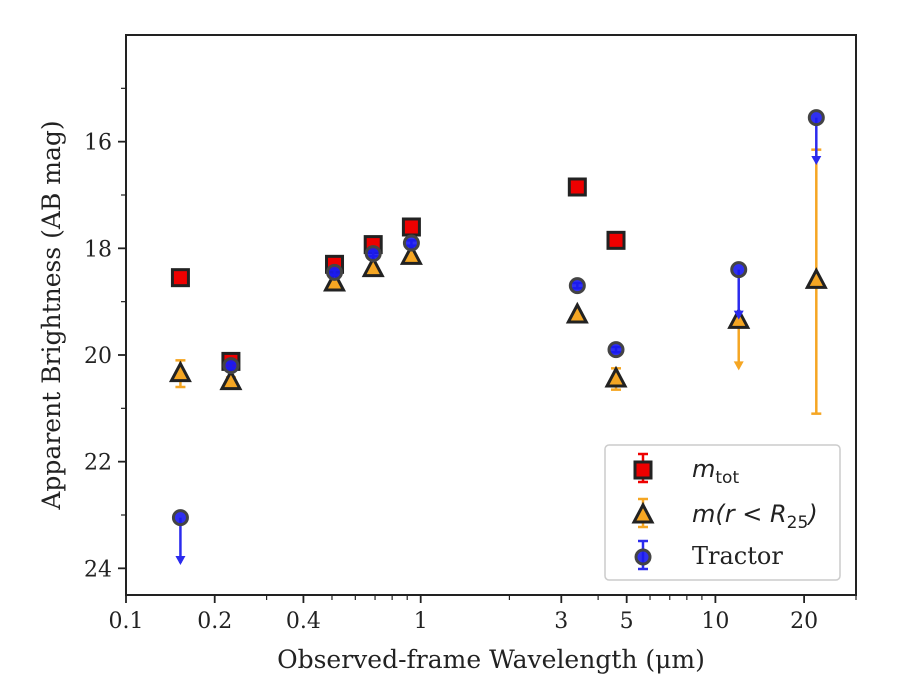  Describe the element at coordinates (778, 514) in the screenshot. I see `legend-label-base: R` at that location.